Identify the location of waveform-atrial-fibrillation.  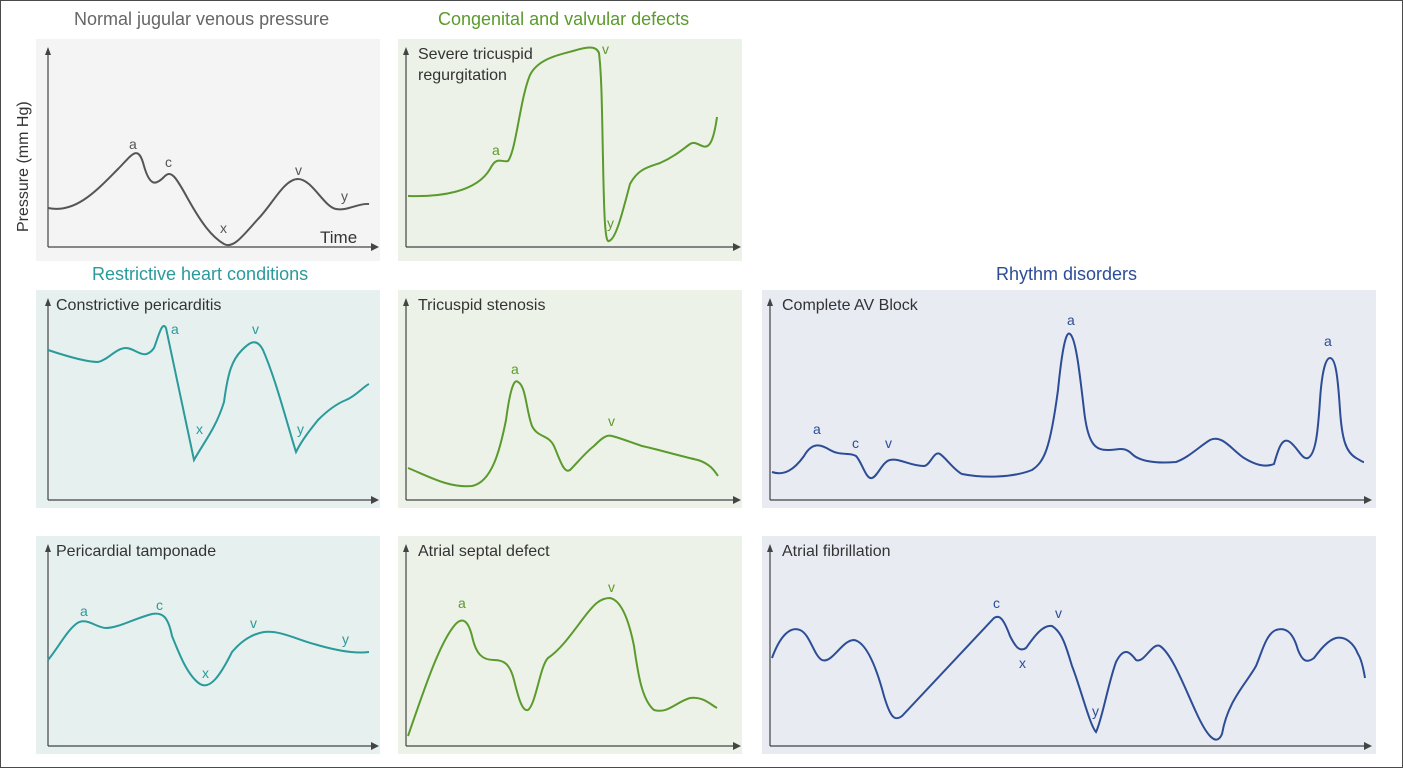
(1068, 678).